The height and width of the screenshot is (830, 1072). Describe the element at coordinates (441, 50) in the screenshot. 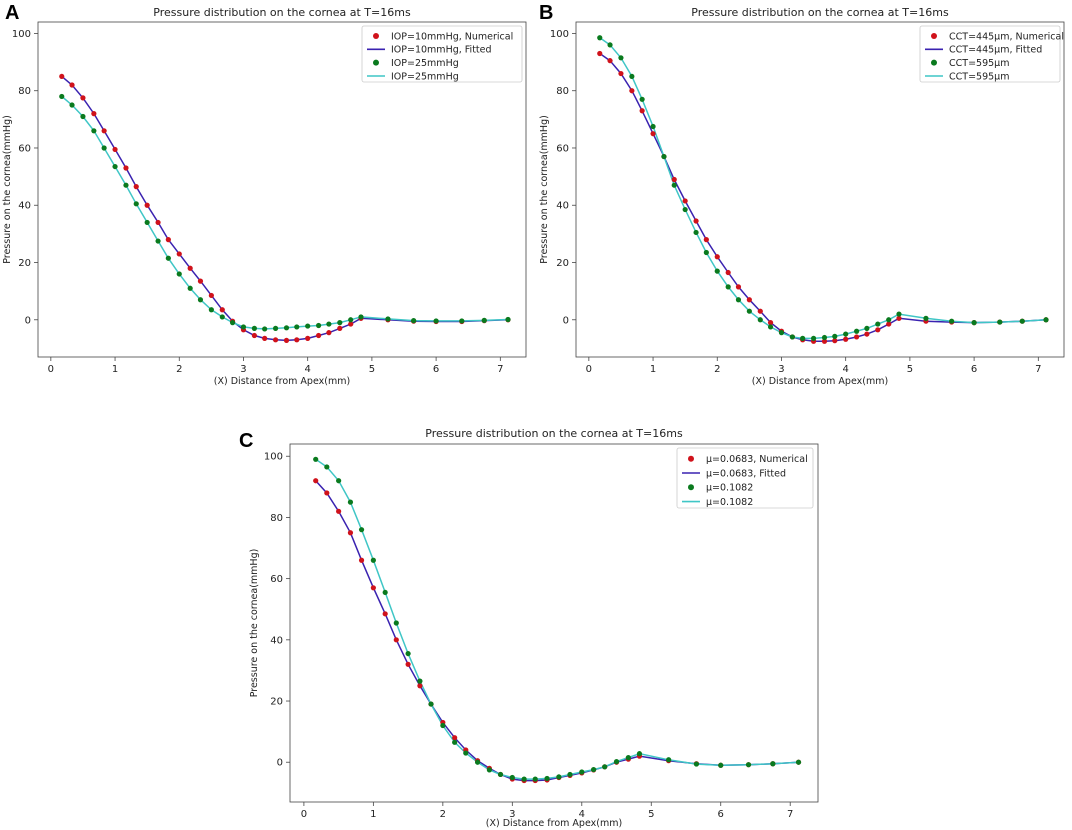

I see `legend-label: IOP=10mmHg, Fitted` at that location.